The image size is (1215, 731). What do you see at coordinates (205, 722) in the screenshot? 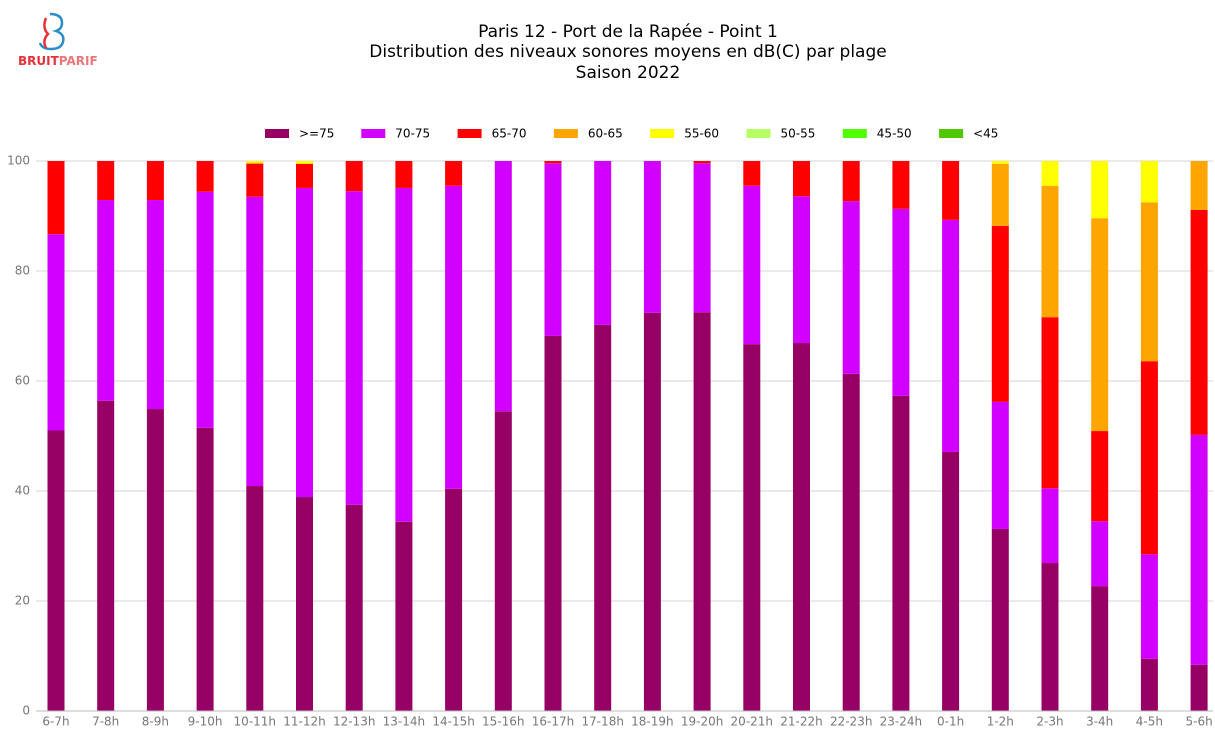
I see `x-tick-label: 9-10h` at bounding box center [205, 722].